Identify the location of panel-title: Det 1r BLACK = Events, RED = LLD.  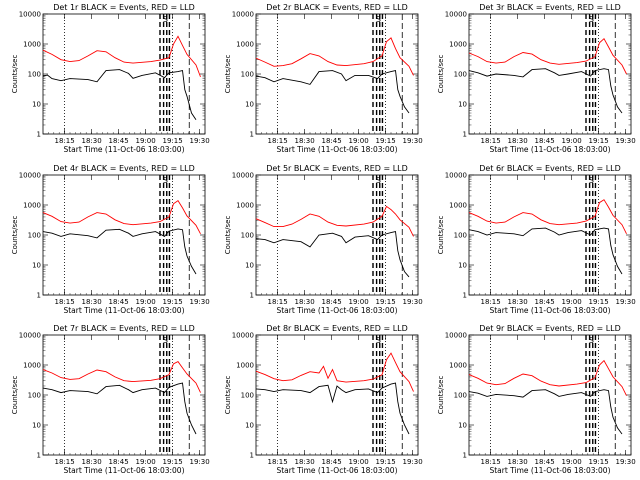
(124, 7).